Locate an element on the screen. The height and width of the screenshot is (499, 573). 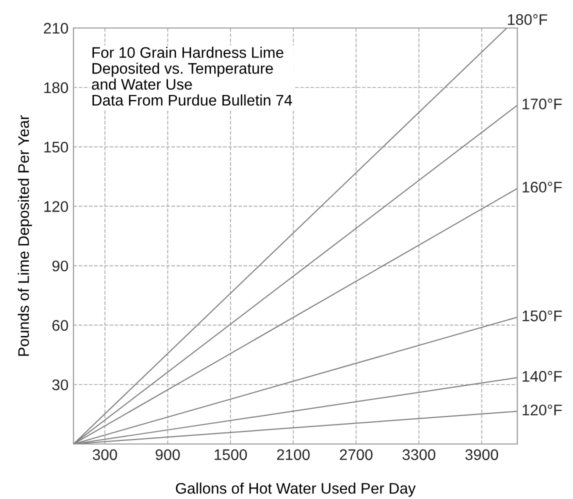
x-tick-label: 2700 is located at coordinates (356, 454).